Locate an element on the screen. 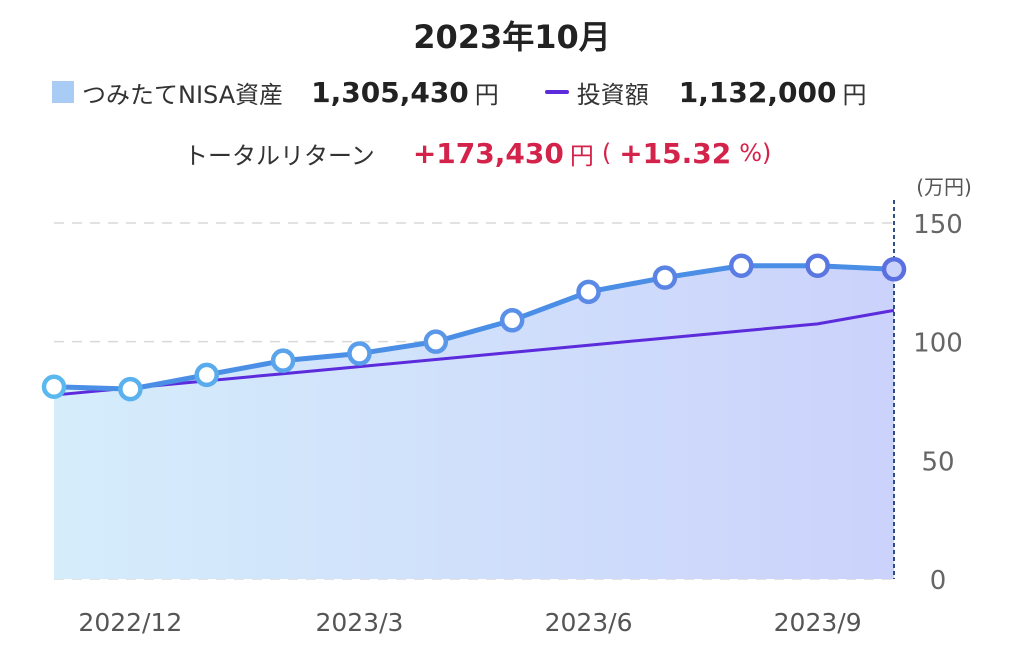 Image resolution: width=1024 pixels, height=666 pixels. x-tick-label: 2022/12 is located at coordinates (130, 622).